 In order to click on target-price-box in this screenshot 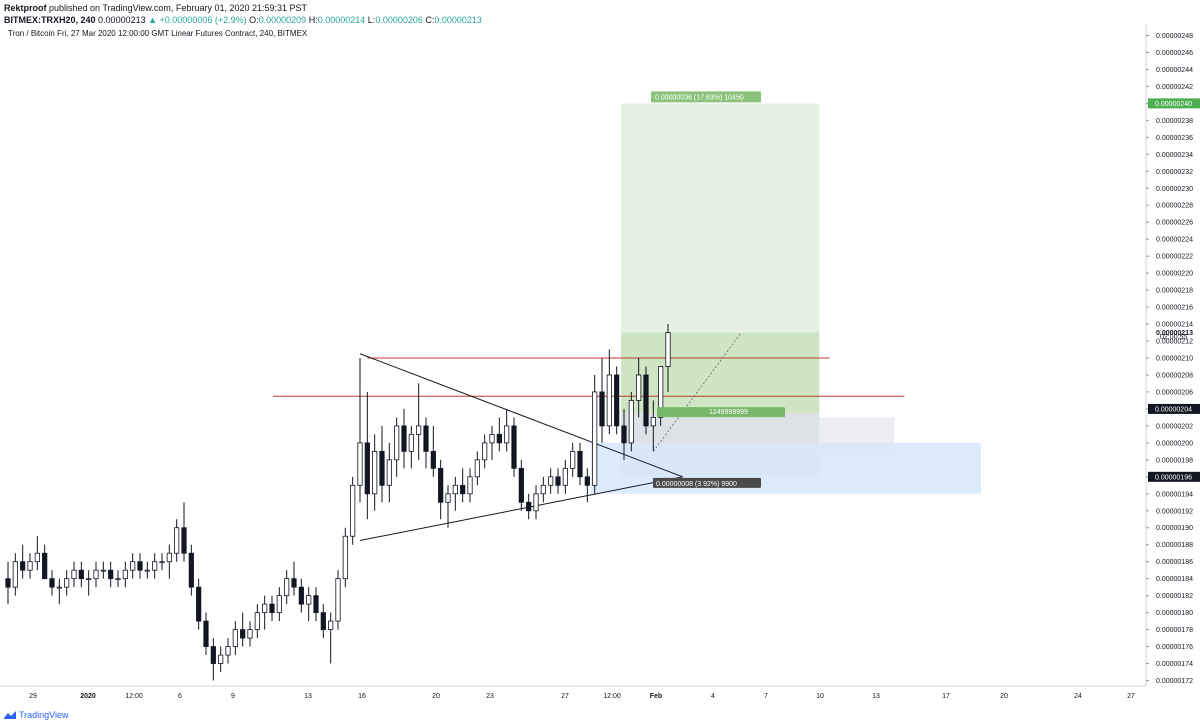, I will do `click(1174, 103)`.